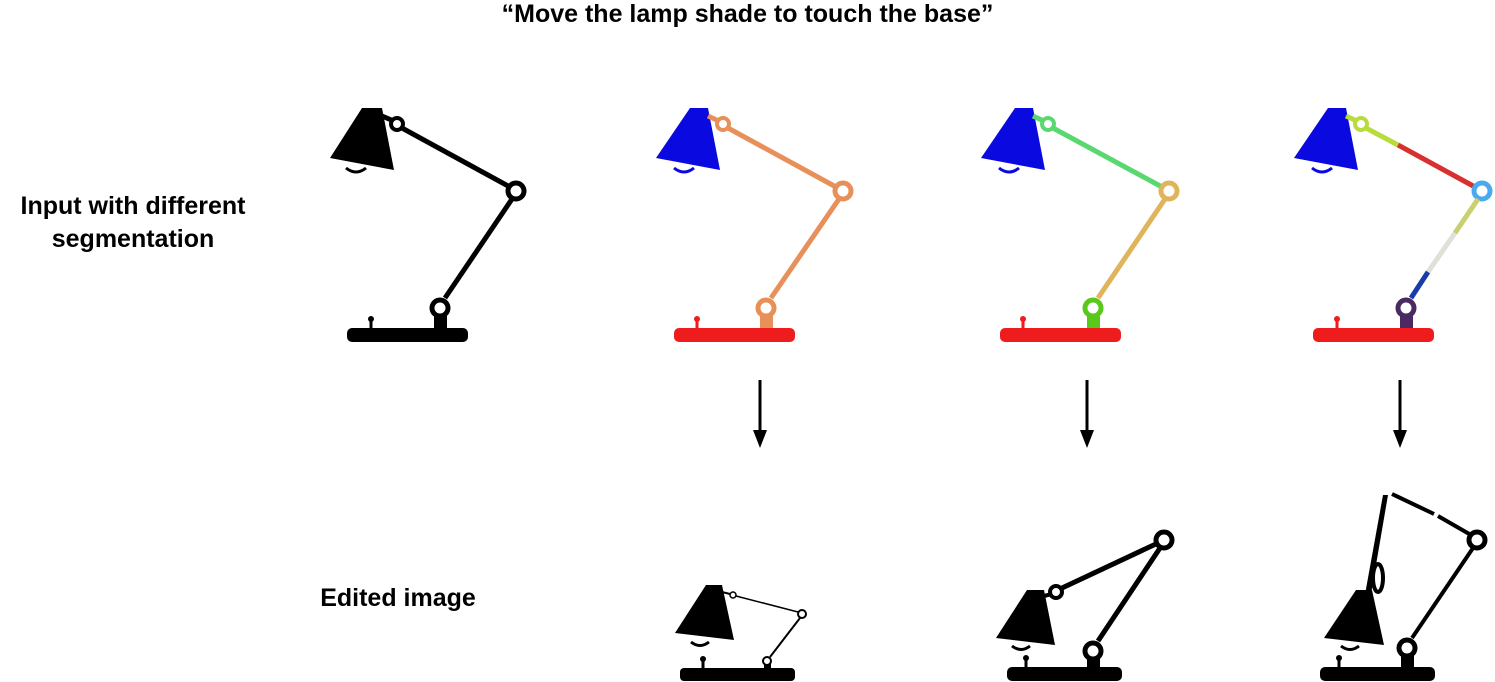  Describe the element at coordinates (1376, 547) in the screenshot. I see `broken-link` at that location.